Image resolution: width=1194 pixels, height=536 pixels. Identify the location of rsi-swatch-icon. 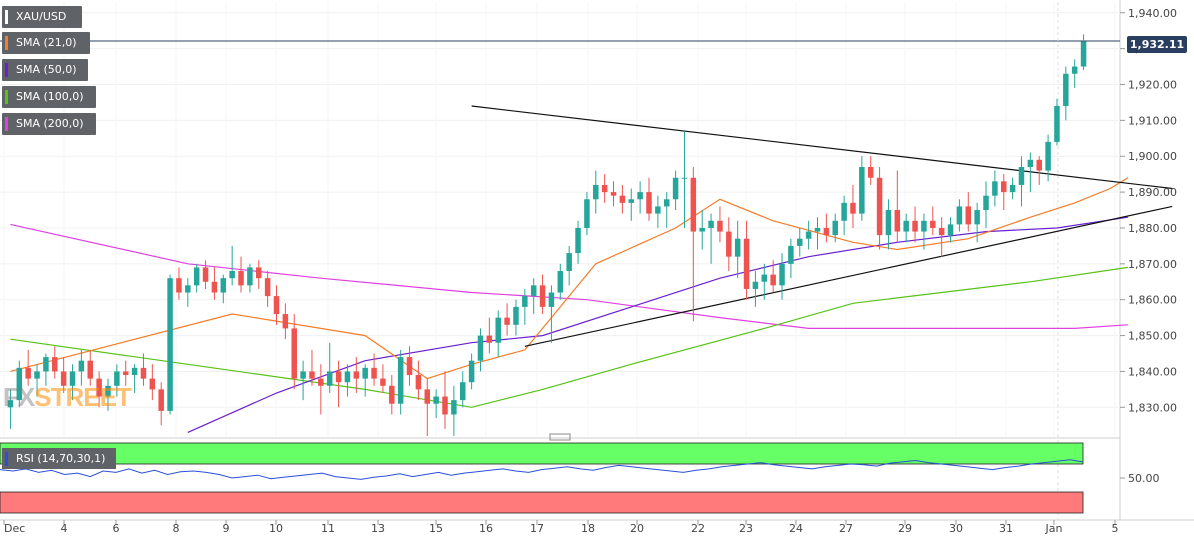
(6, 459).